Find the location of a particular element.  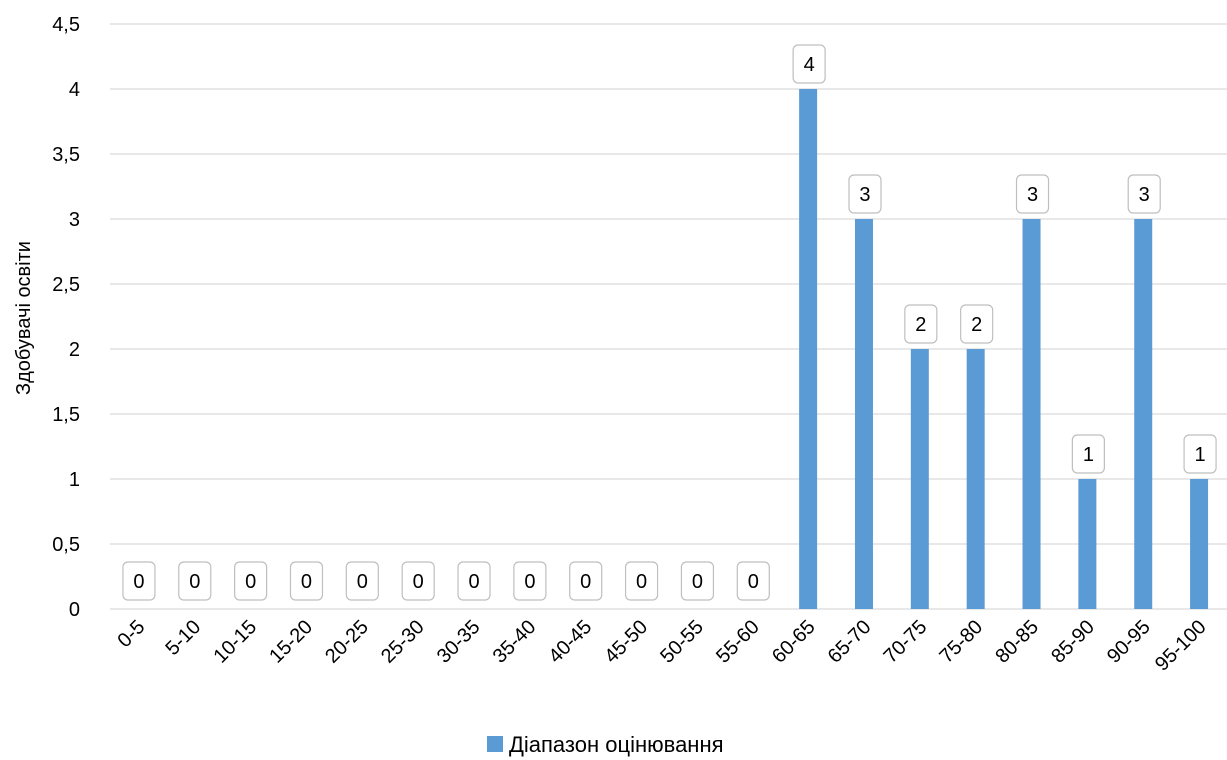

x-tick-label: 55-60 is located at coordinates (738, 642).